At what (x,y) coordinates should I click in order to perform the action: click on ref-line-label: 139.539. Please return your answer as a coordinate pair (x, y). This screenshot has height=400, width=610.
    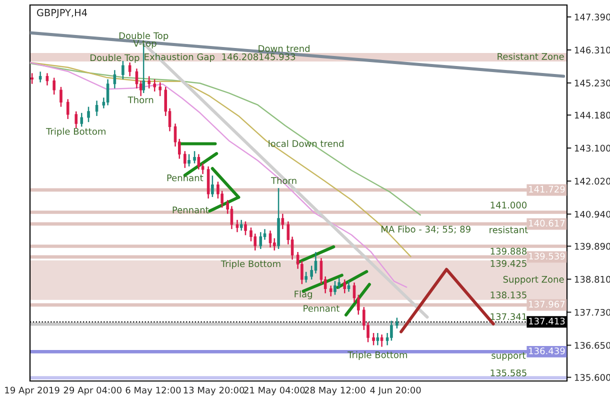
    Looking at the image, I should click on (547, 256).